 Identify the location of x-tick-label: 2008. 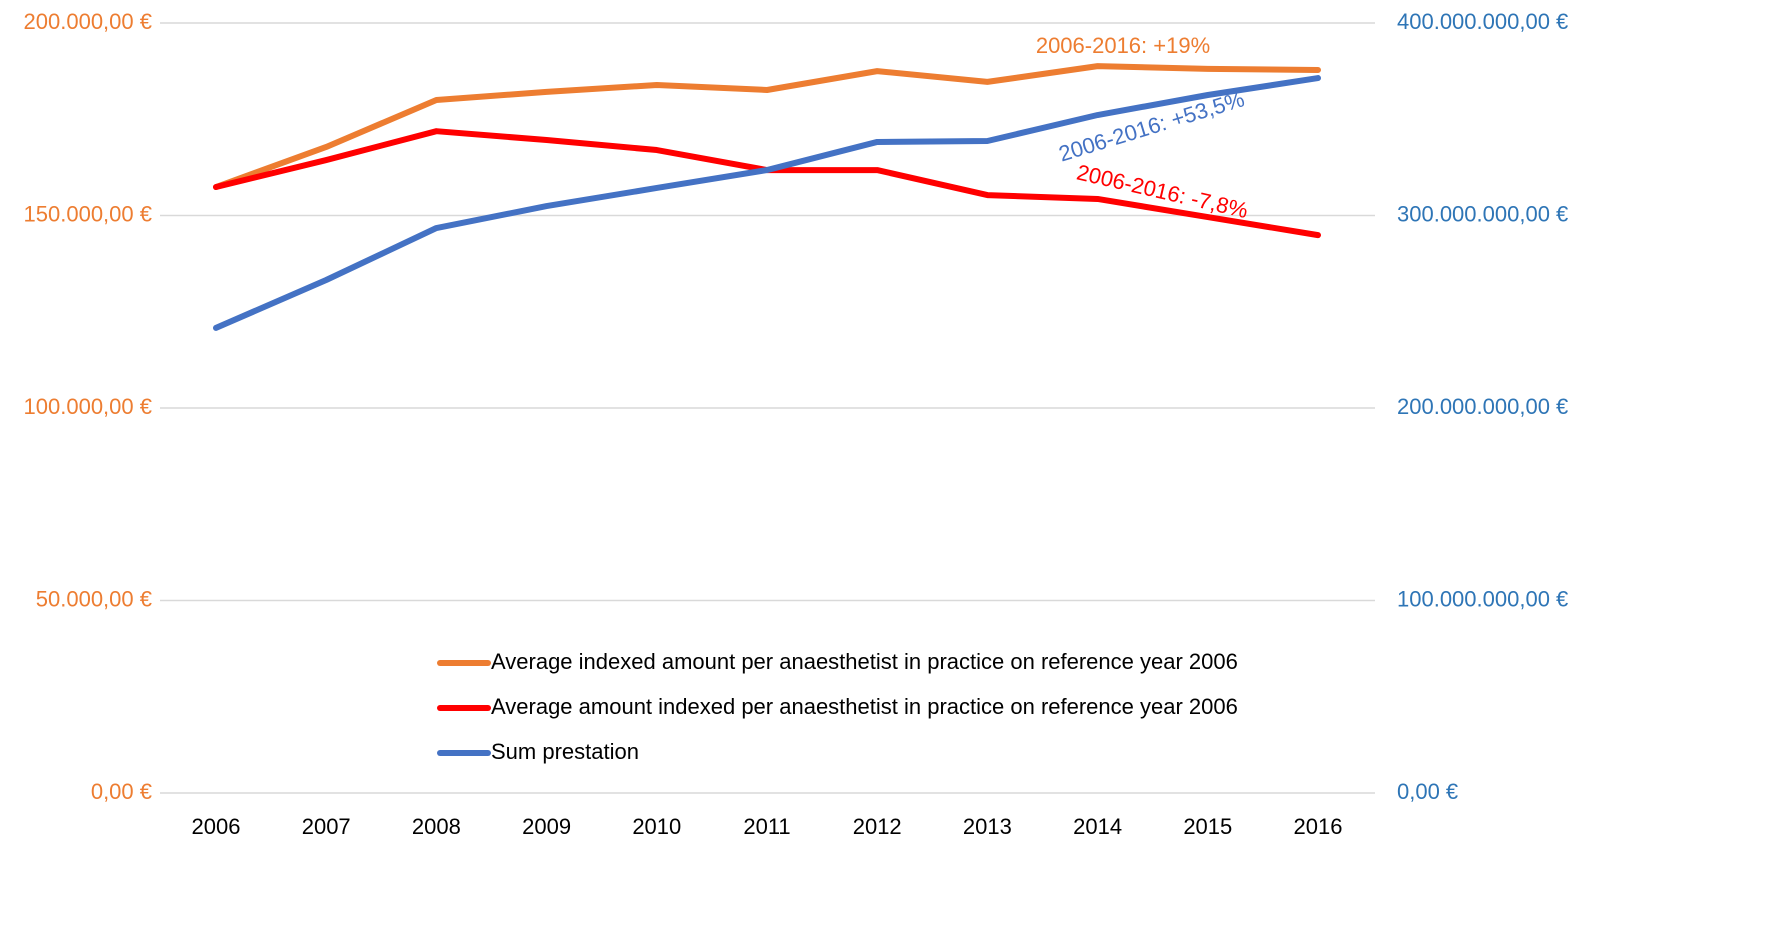
(436, 826).